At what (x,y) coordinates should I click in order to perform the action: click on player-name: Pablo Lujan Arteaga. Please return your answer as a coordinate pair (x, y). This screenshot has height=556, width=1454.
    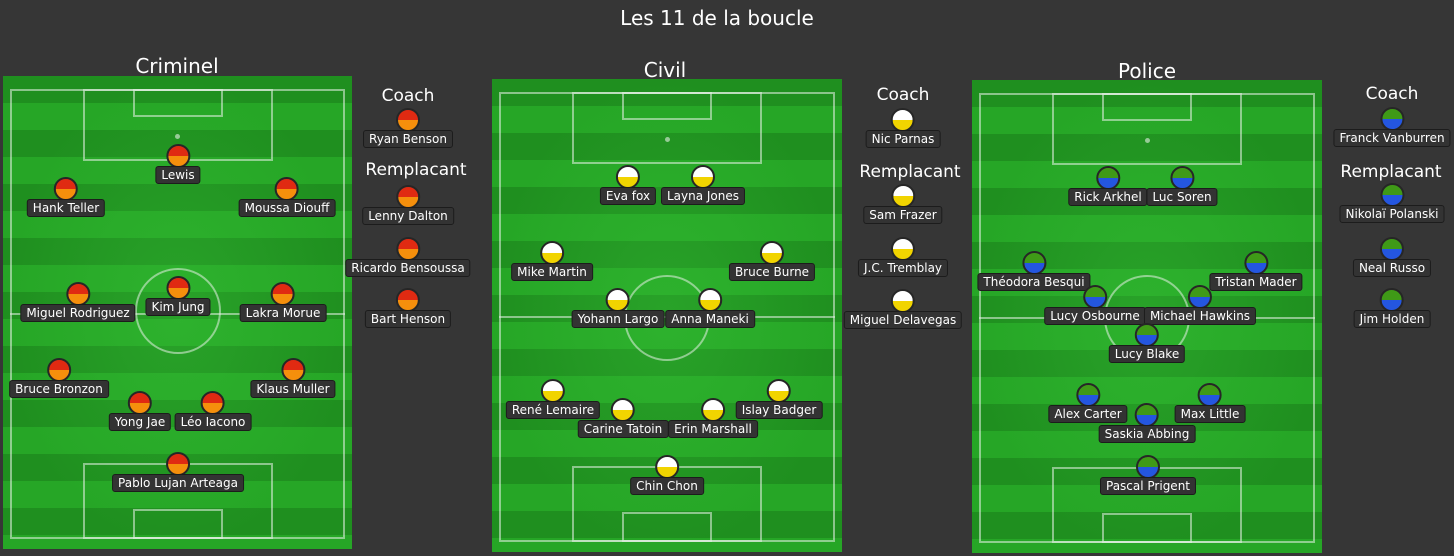
    Looking at the image, I should click on (178, 483).